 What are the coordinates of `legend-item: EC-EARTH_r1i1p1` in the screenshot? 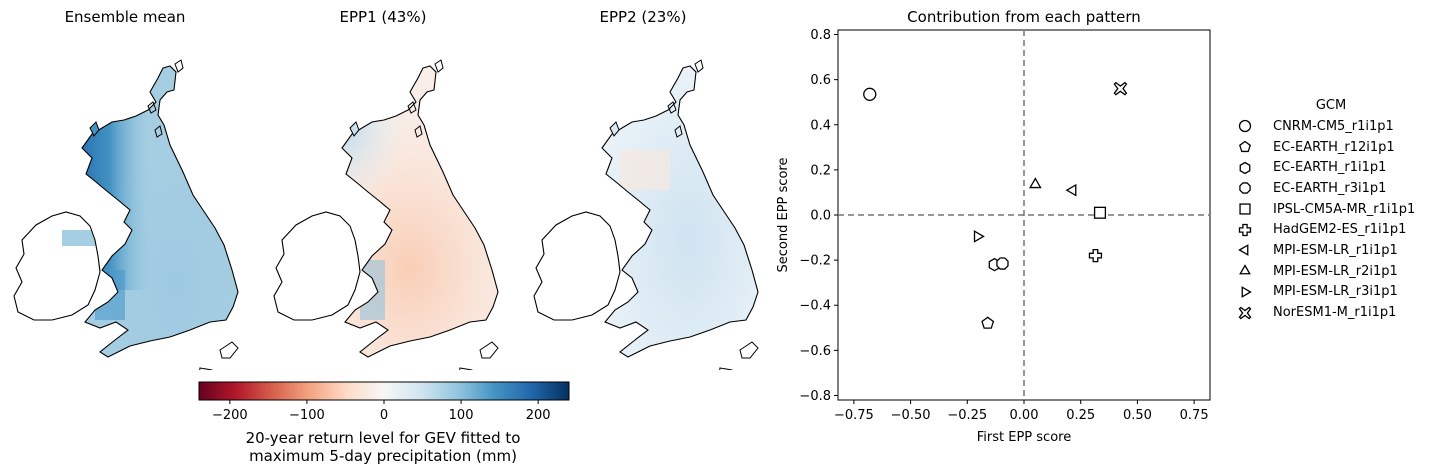 It's located at (1331, 167).